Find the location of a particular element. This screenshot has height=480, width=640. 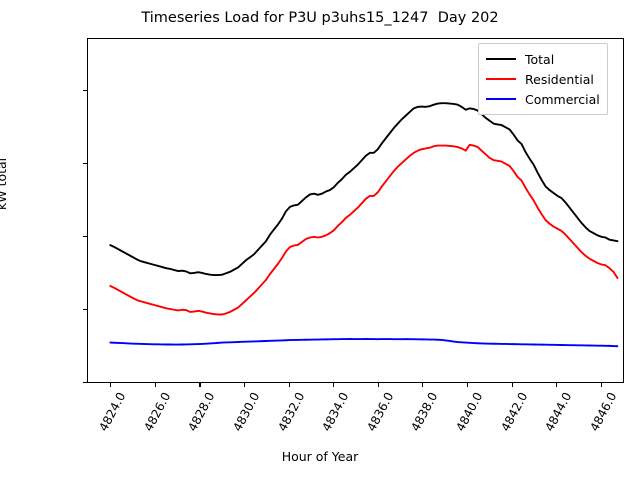

legend-label: Commercial is located at coordinates (562, 99).